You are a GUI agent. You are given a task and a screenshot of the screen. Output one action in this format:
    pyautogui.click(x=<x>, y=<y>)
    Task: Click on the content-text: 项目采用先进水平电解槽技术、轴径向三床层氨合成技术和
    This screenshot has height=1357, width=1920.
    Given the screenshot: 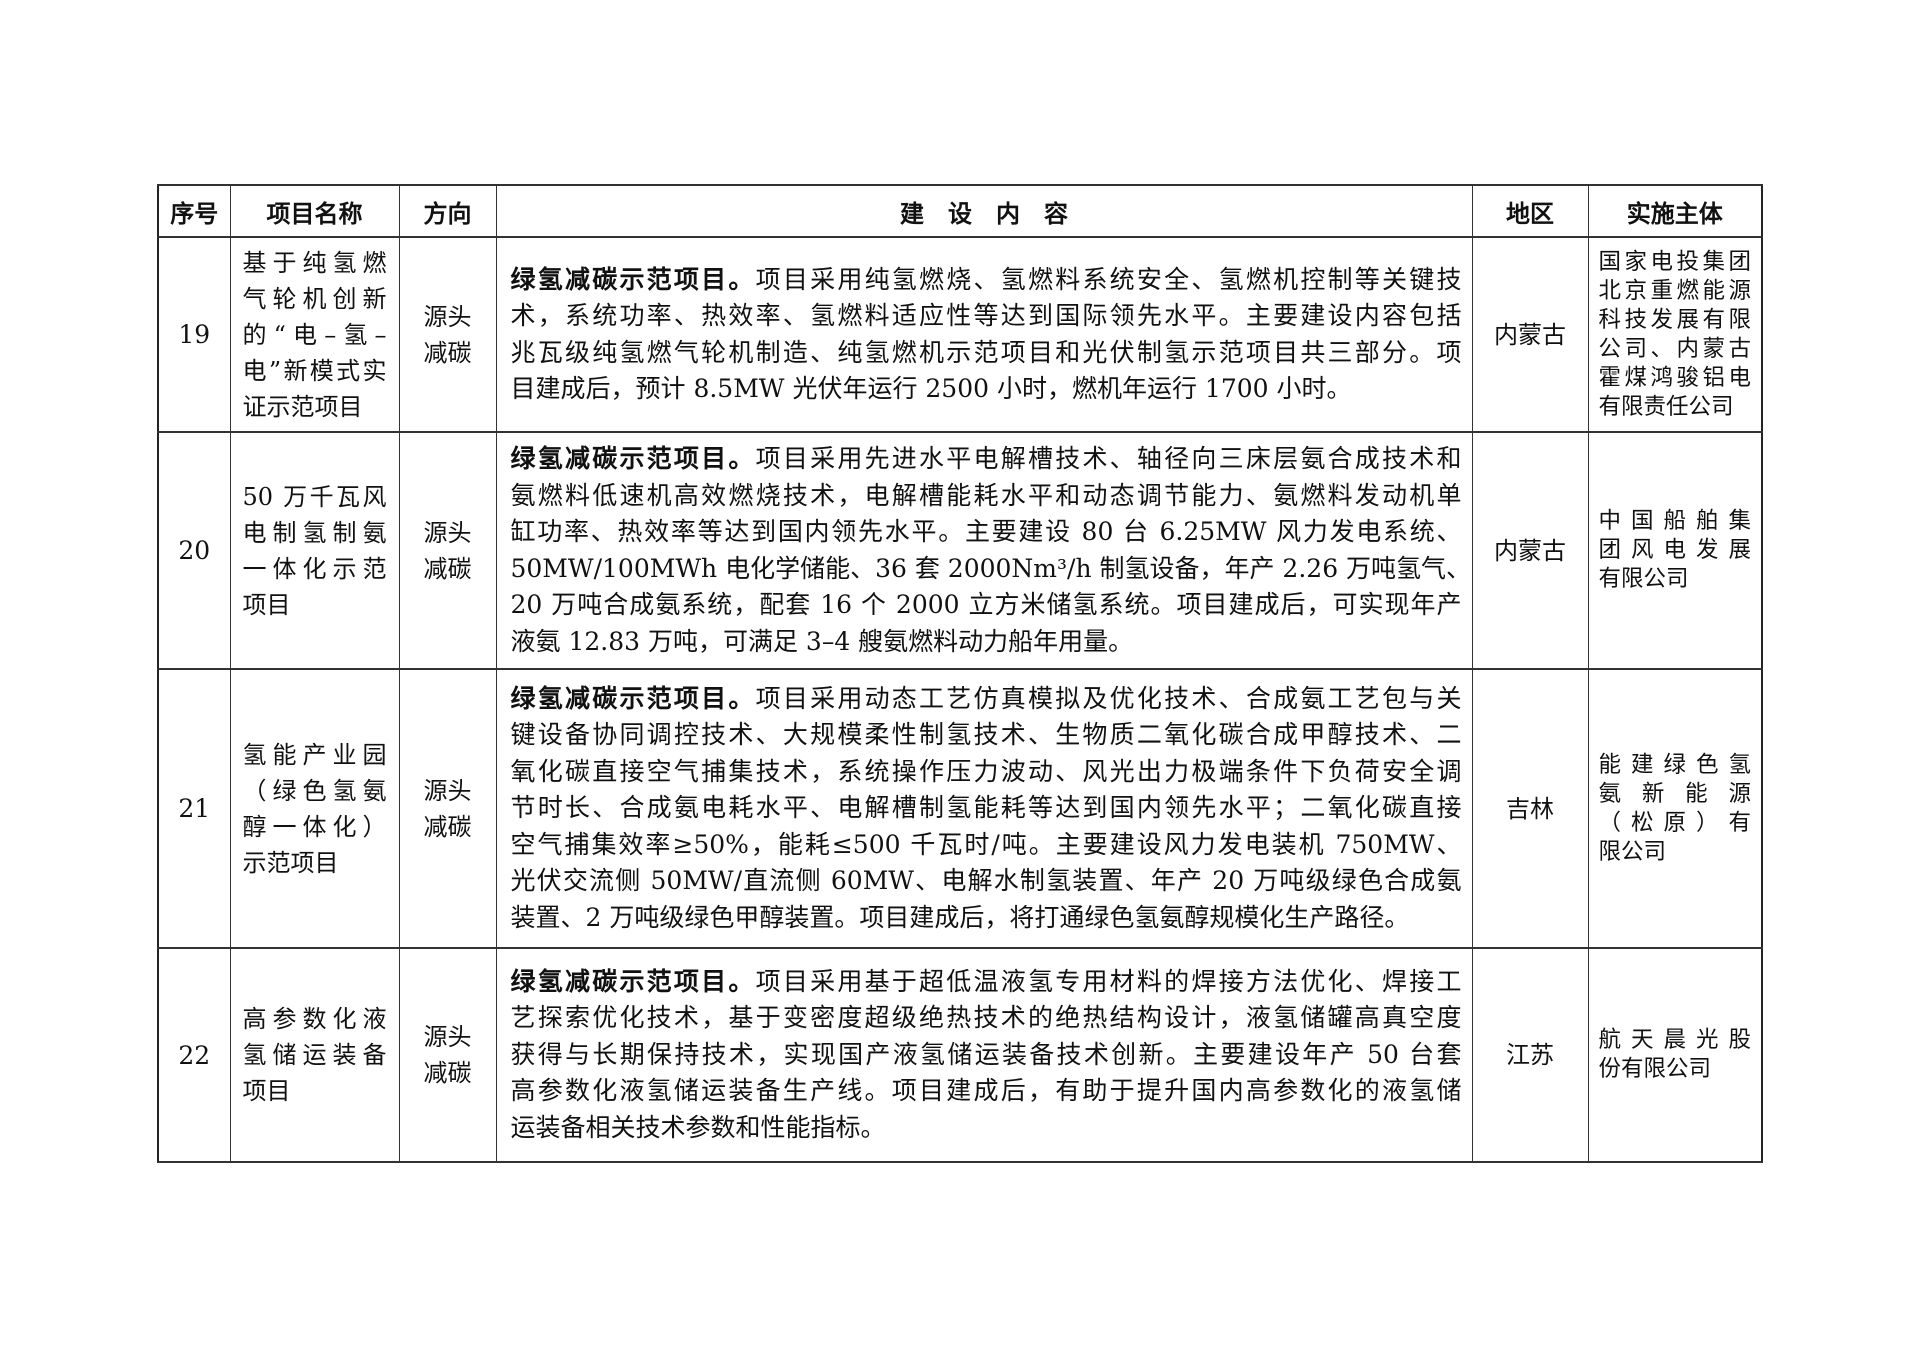 What is the action you would take?
    pyautogui.click(x=1108, y=458)
    